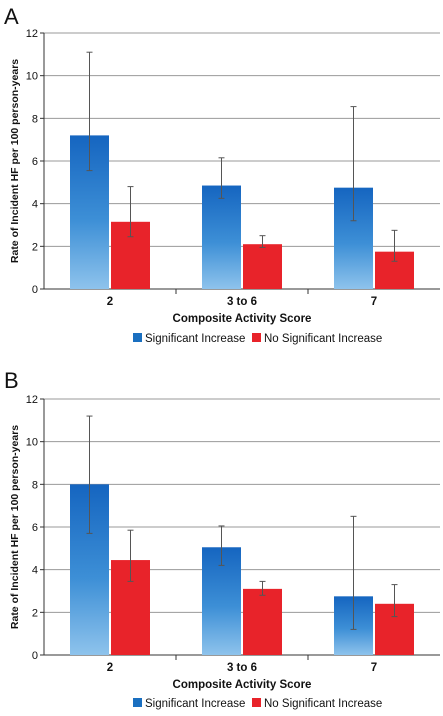  I want to click on bar-significant, so click(221, 237).